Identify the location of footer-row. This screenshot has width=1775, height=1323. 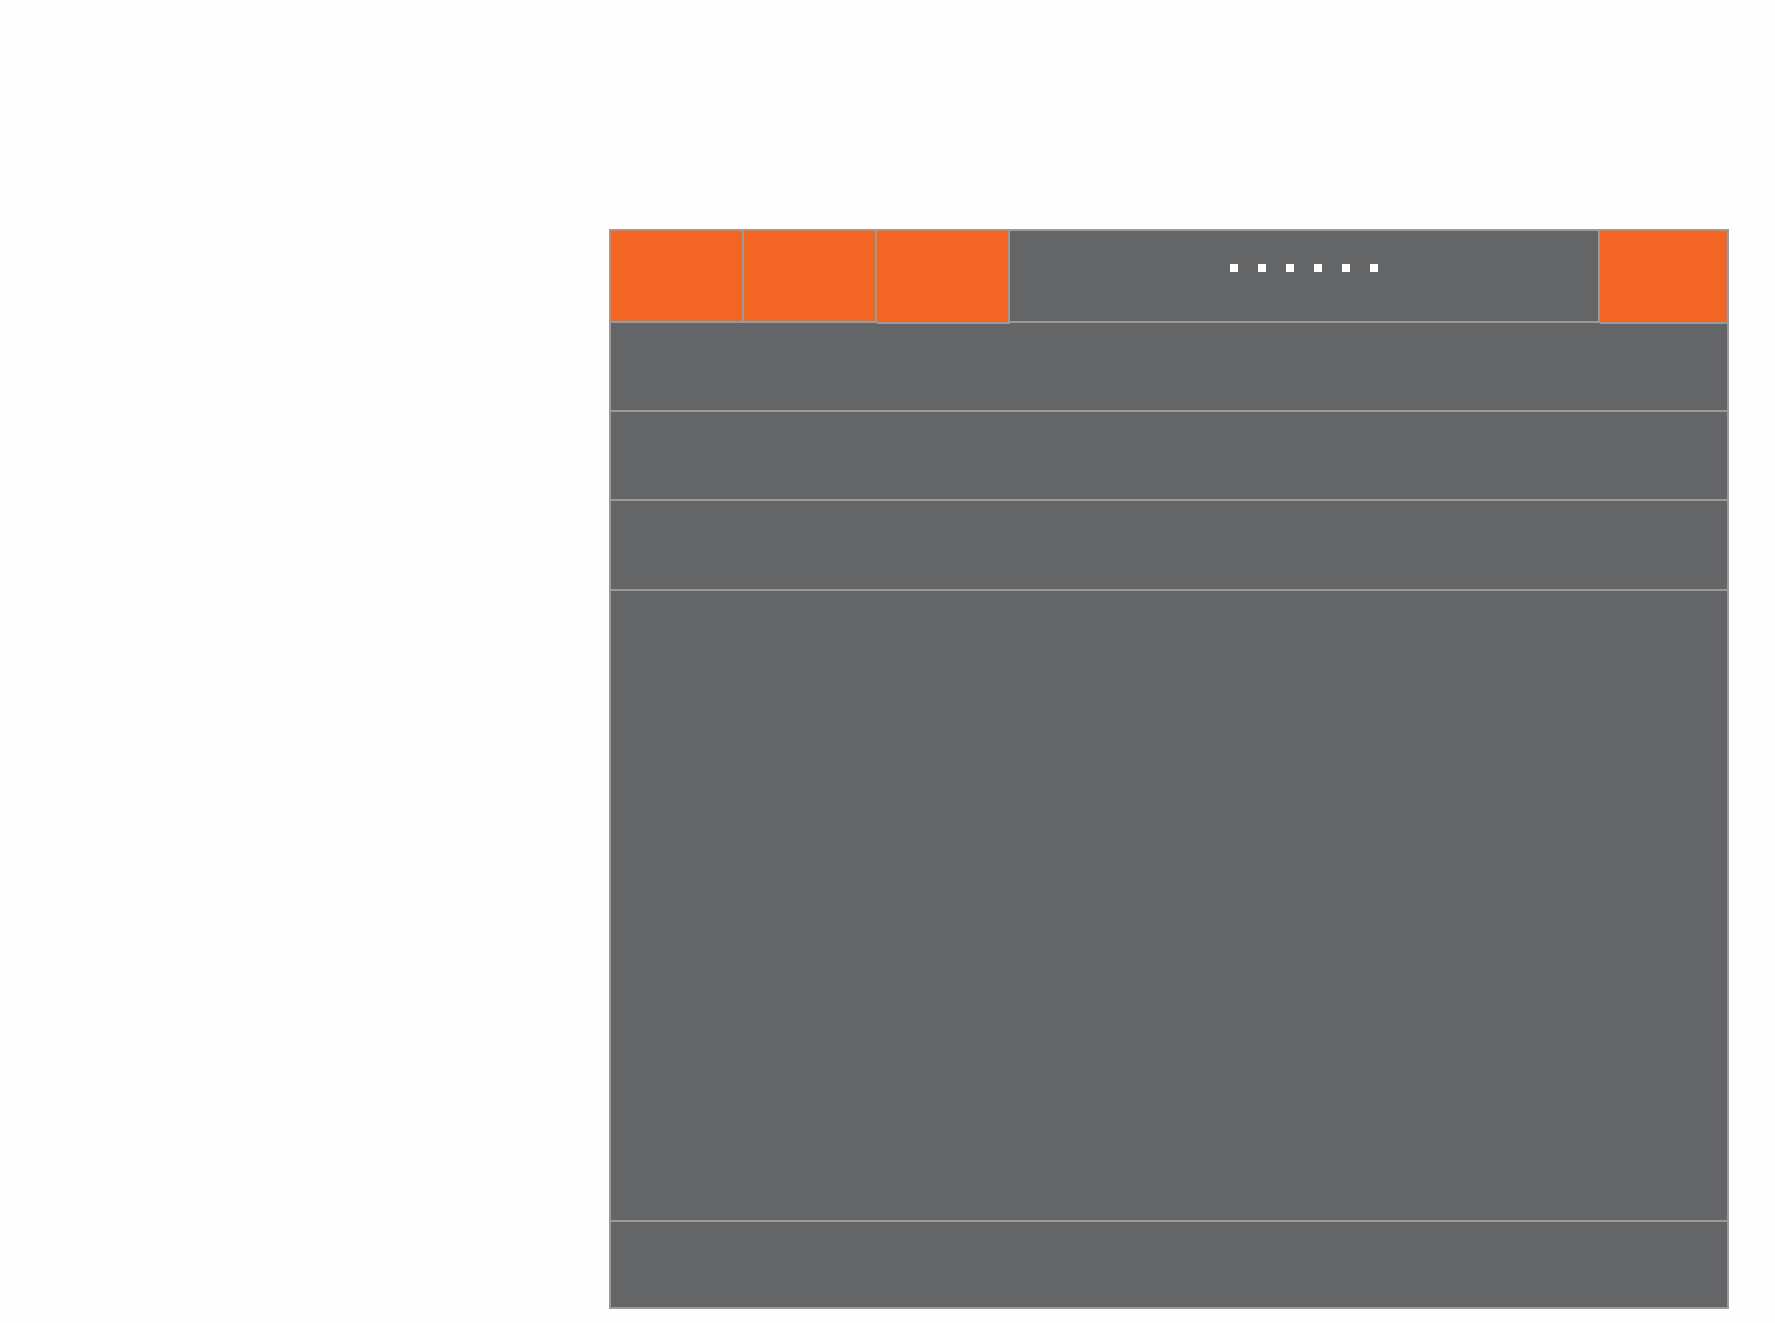
(1169, 1264).